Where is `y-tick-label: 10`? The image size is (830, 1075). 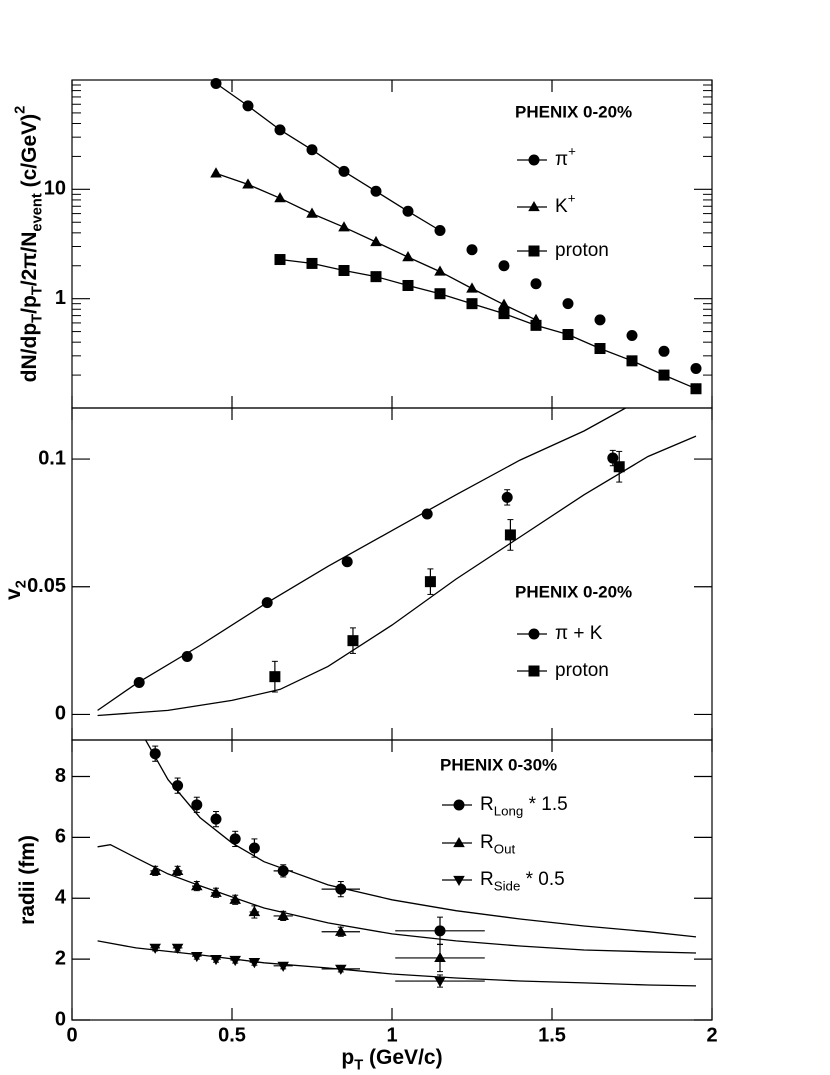
y-tick-label: 10 is located at coordinates (55, 189).